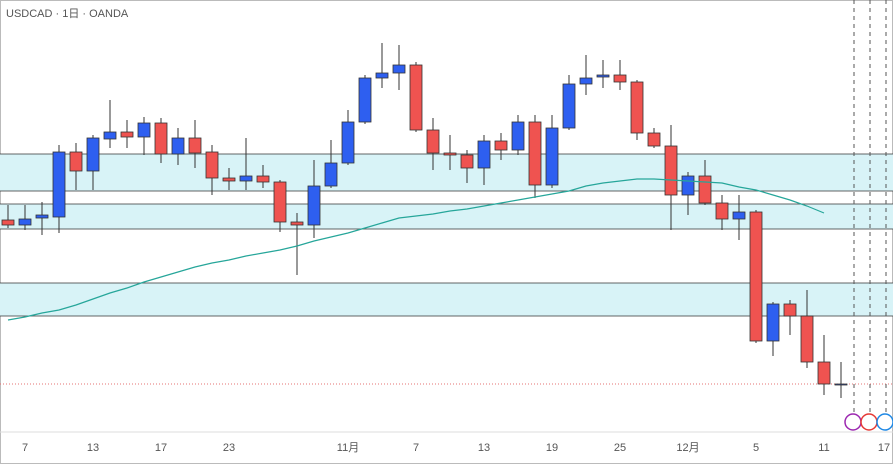  Describe the element at coordinates (620, 448) in the screenshot. I see `x-tick-label: 25` at that location.